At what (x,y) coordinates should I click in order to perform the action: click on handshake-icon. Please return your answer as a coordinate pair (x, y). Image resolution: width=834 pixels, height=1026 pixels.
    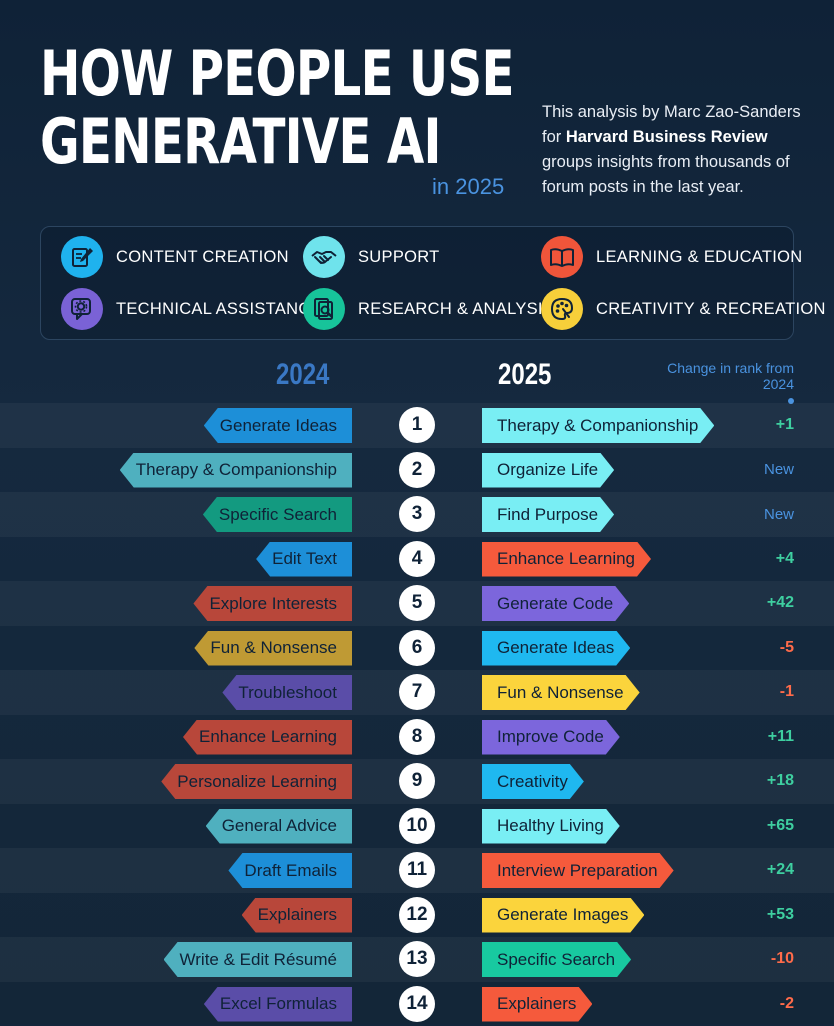
    Looking at the image, I should click on (324, 257).